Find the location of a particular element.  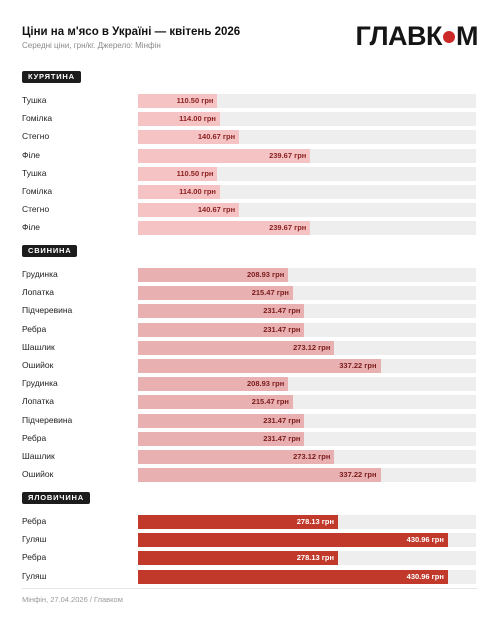

bar-category-label: Тушка is located at coordinates (34, 172).